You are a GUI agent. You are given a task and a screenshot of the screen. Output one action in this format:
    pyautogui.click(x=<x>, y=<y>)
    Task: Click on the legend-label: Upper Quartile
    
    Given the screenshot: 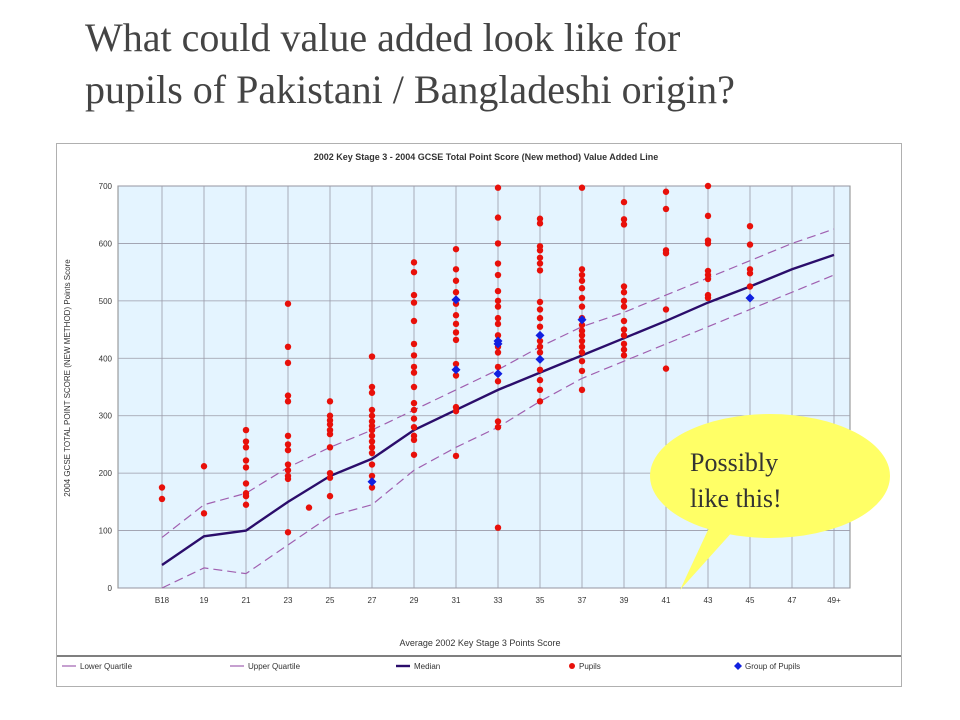 What is the action you would take?
    pyautogui.click(x=274, y=666)
    